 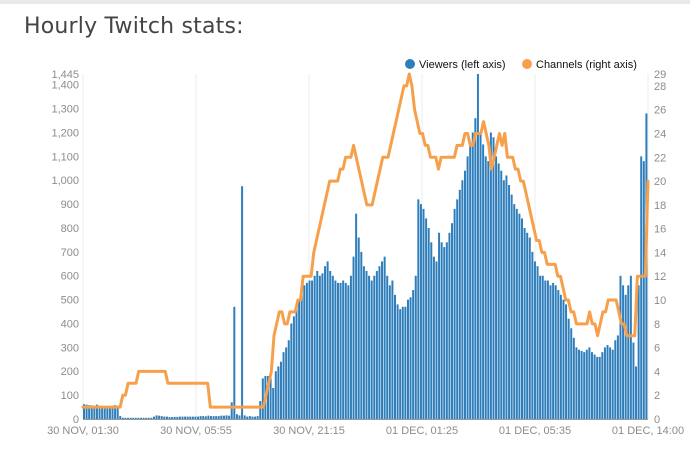 What do you see at coordinates (410, 64) in the screenshot?
I see `legend-viewers-marker` at bounding box center [410, 64].